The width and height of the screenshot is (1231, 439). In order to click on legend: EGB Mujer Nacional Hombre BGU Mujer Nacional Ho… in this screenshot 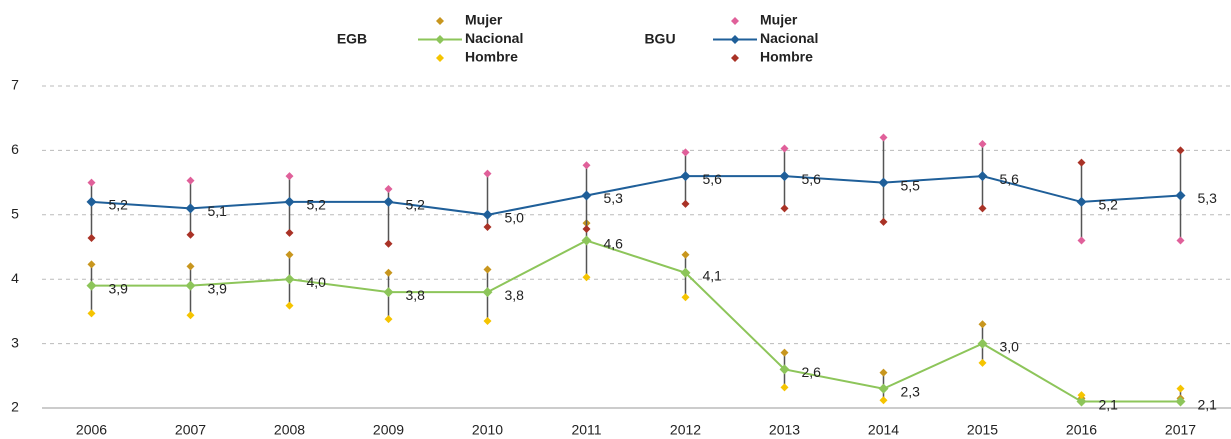, I will do `click(578, 38)`.